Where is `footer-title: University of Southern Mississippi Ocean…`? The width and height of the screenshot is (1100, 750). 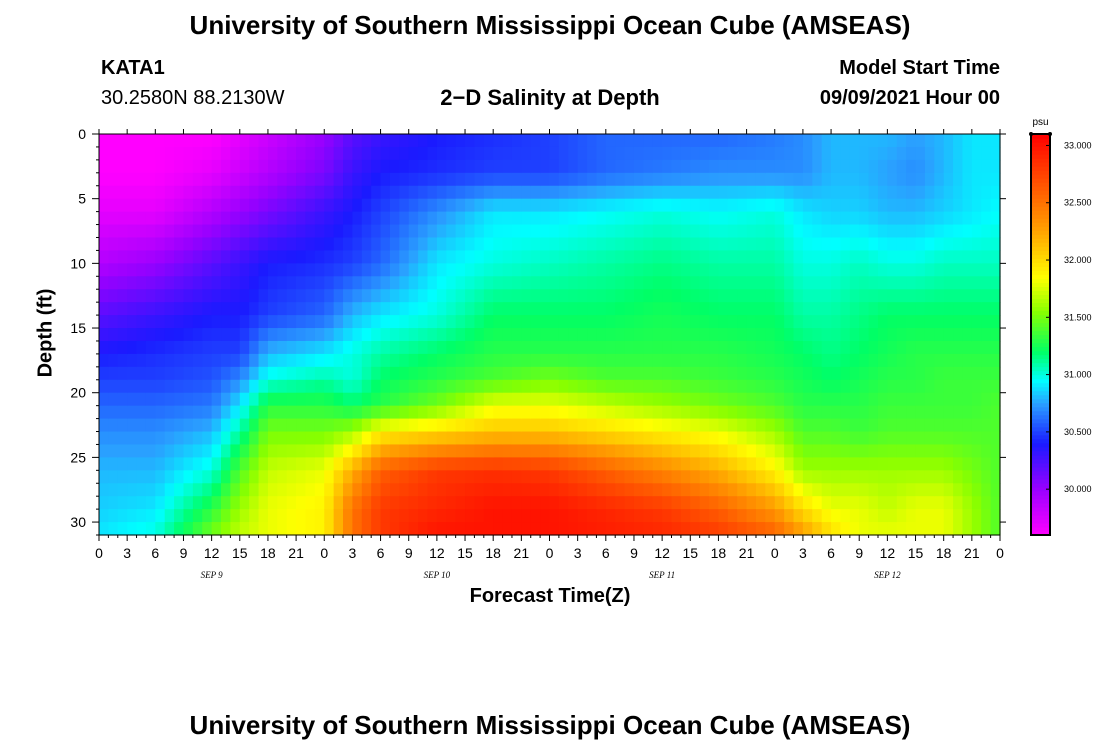 footer-title: University of Southern Mississippi Ocean… is located at coordinates (550, 725).